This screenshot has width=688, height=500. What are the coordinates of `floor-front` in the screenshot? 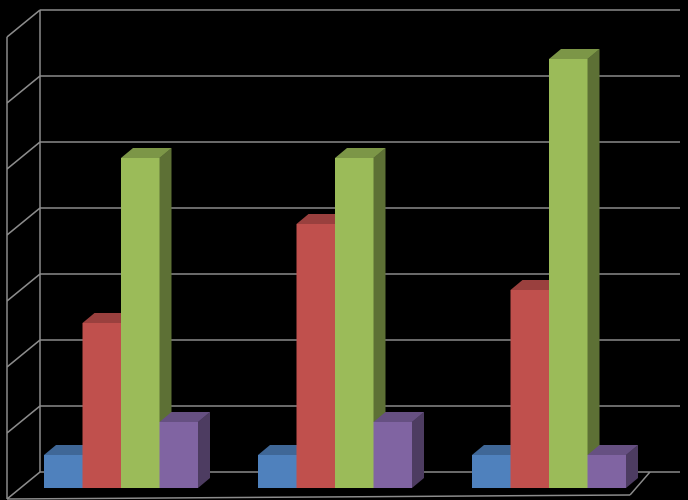 It's located at (318, 497).